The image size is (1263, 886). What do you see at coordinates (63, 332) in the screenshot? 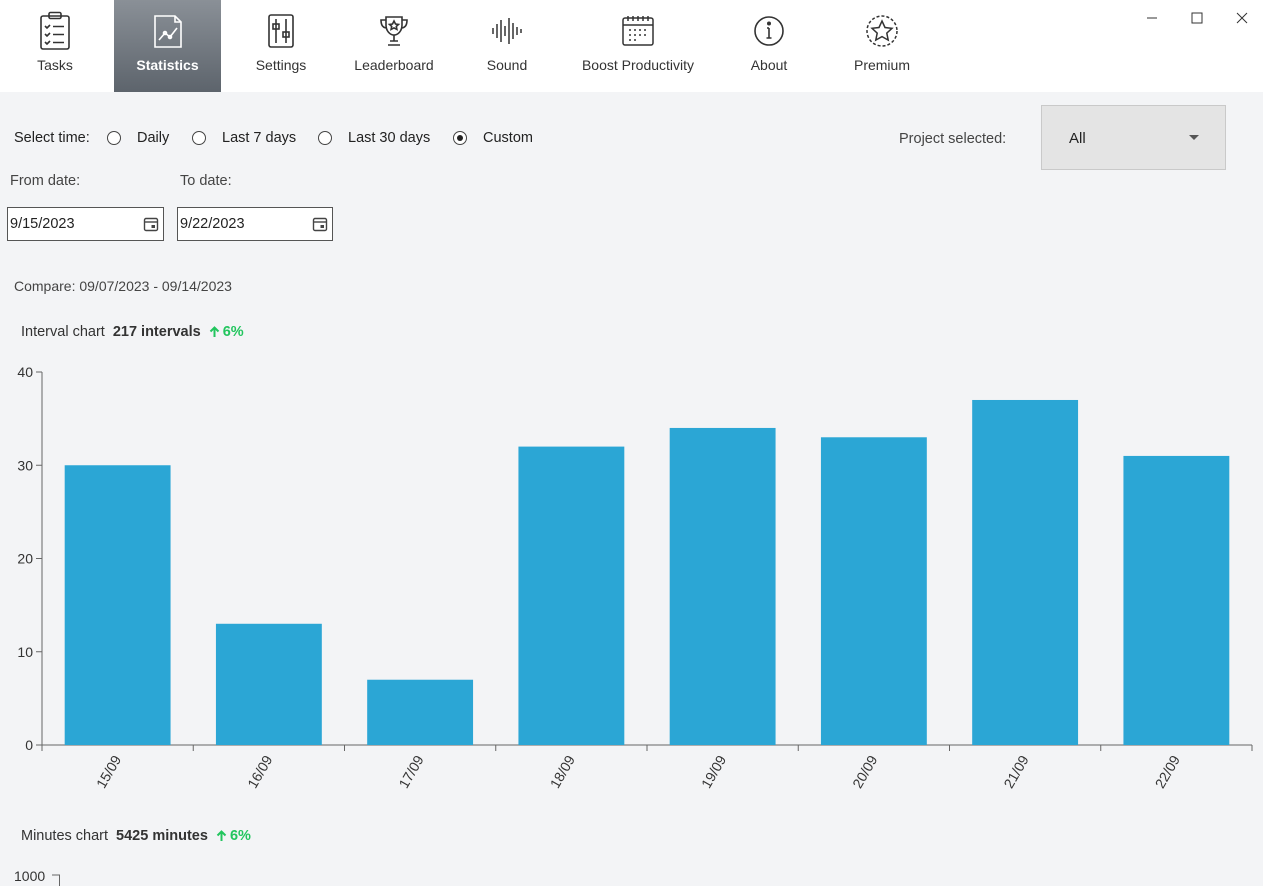
I see `interval-chart-title: Interval chart` at bounding box center [63, 332].